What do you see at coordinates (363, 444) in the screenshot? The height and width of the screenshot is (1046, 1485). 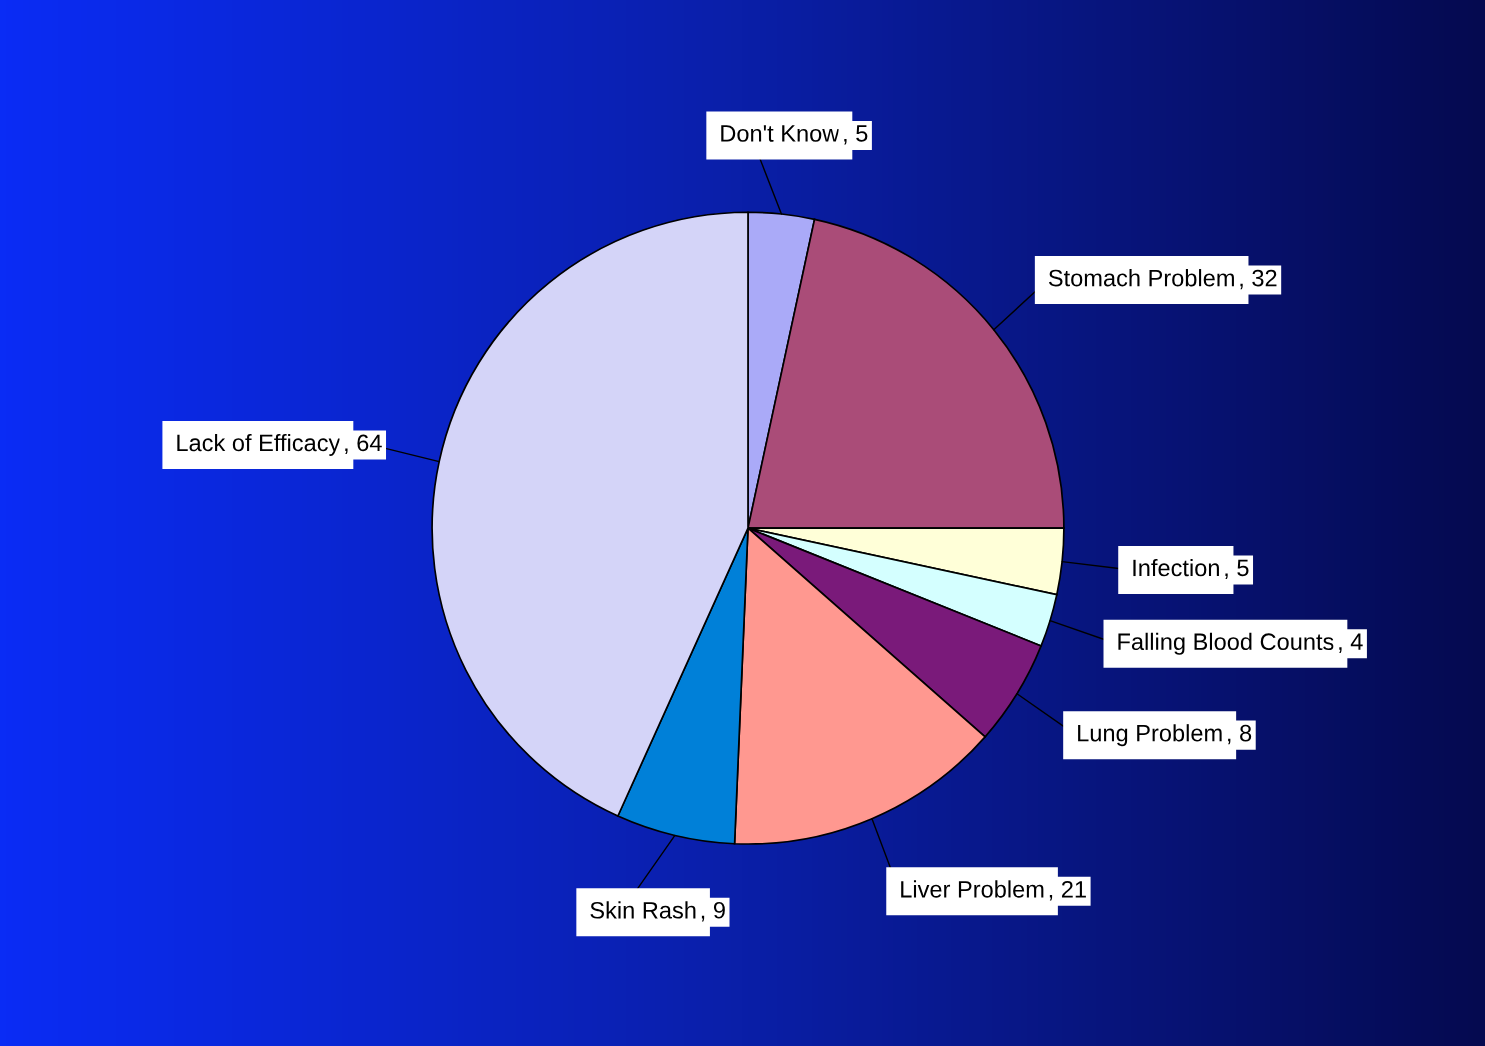 I see `data-label: , 64` at bounding box center [363, 444].